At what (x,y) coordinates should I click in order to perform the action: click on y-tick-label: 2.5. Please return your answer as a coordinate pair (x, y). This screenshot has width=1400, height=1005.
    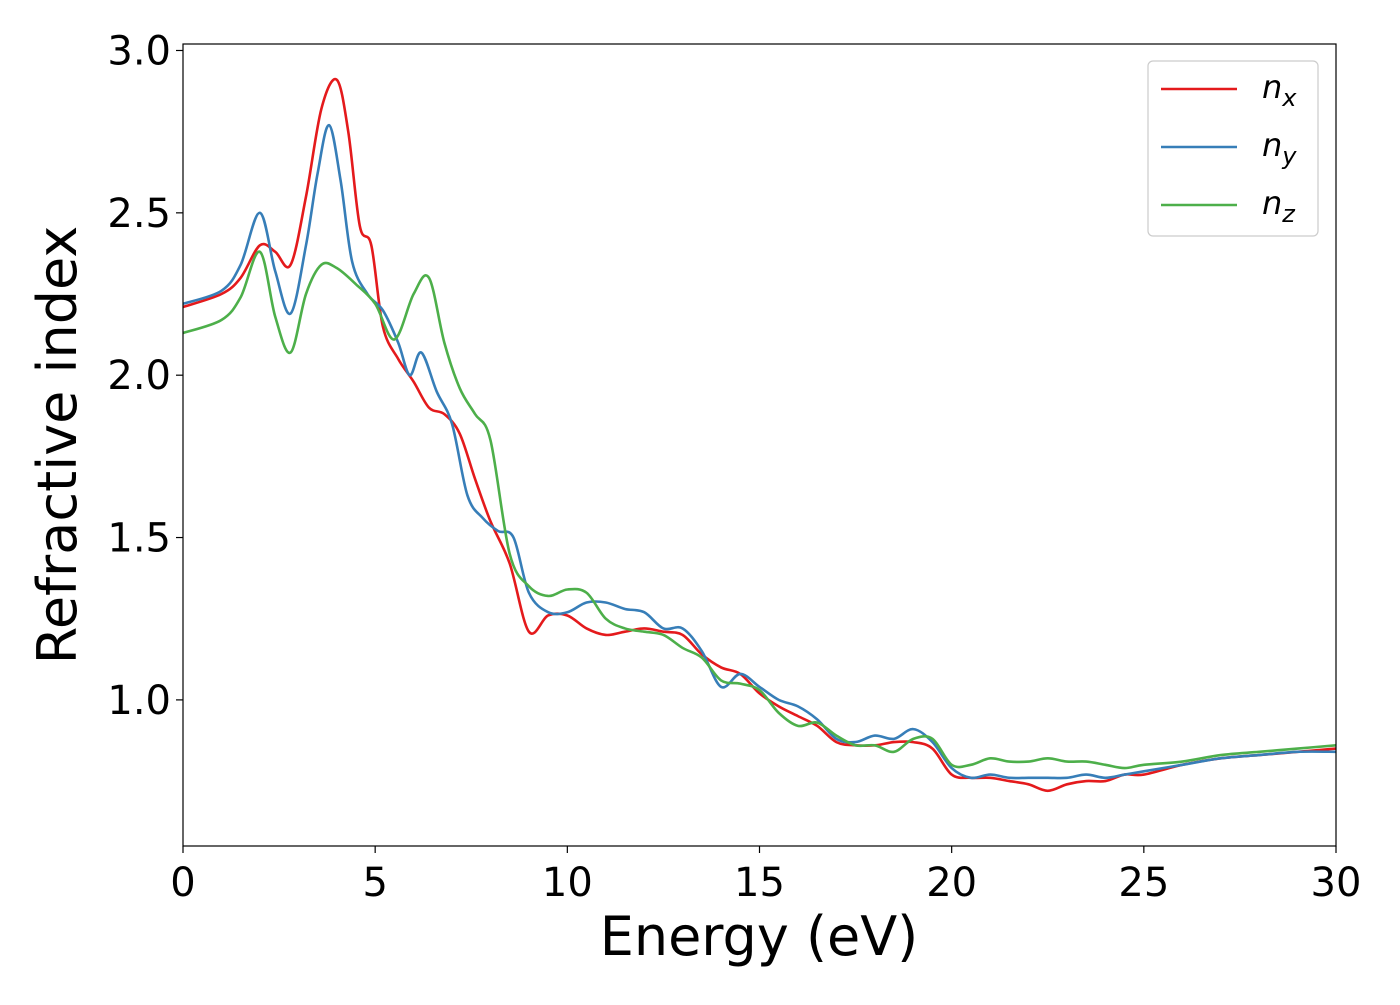
    Looking at the image, I should click on (139, 214).